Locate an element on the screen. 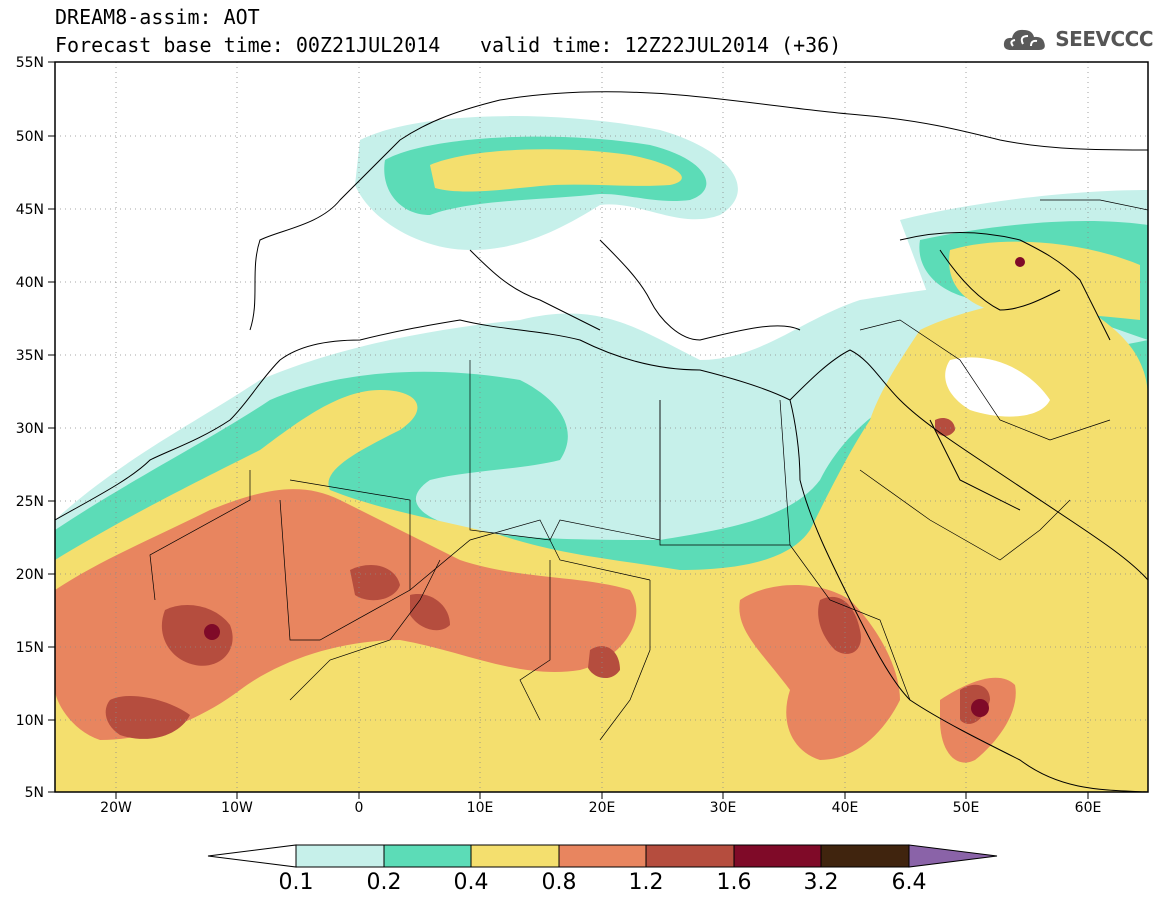  cloud-icon is located at coordinates (1025, 39).